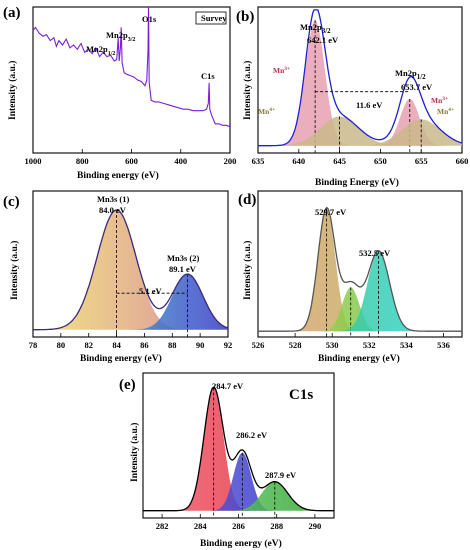 The image size is (470, 550). I want to click on panel-c-xlabel: Binding energy (eV), so click(121, 358).